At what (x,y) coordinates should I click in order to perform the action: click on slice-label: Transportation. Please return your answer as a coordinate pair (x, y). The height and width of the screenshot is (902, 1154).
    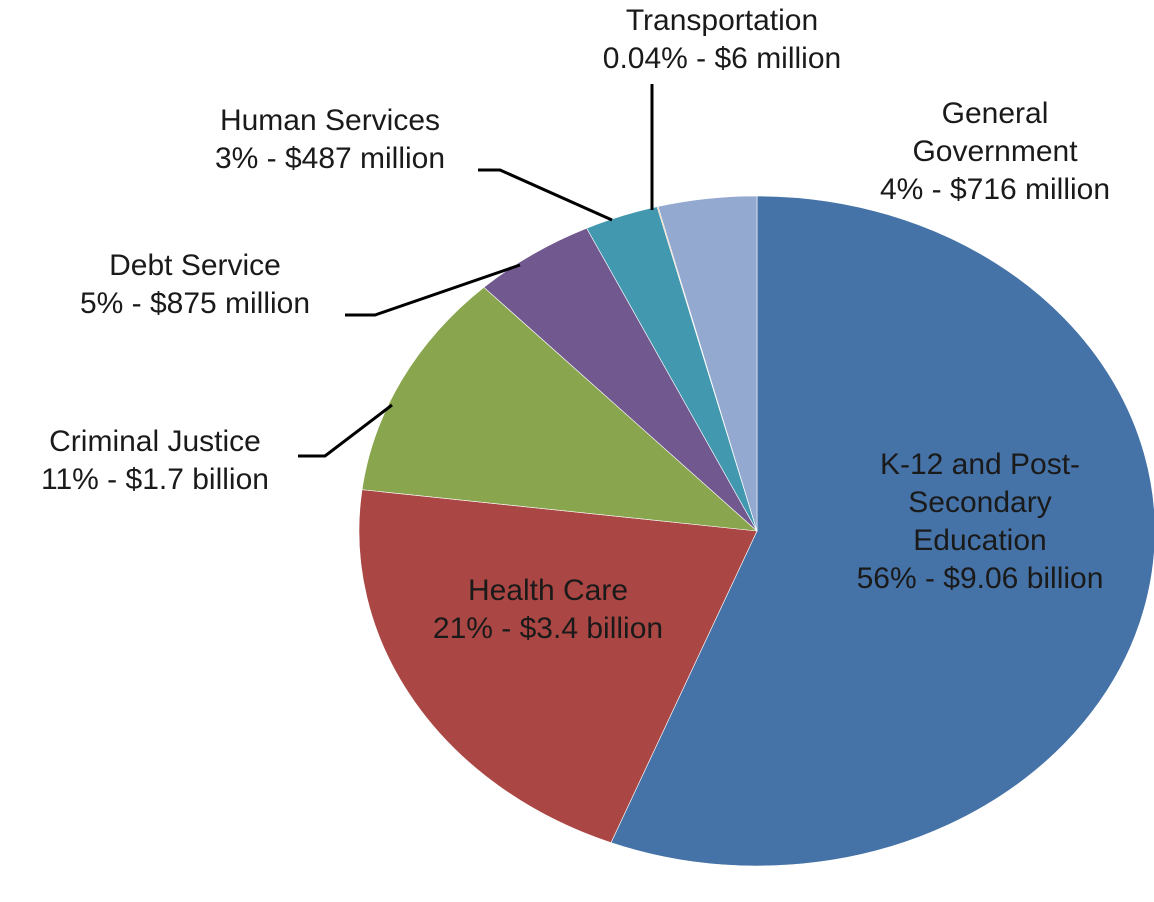
    Looking at the image, I should click on (722, 20).